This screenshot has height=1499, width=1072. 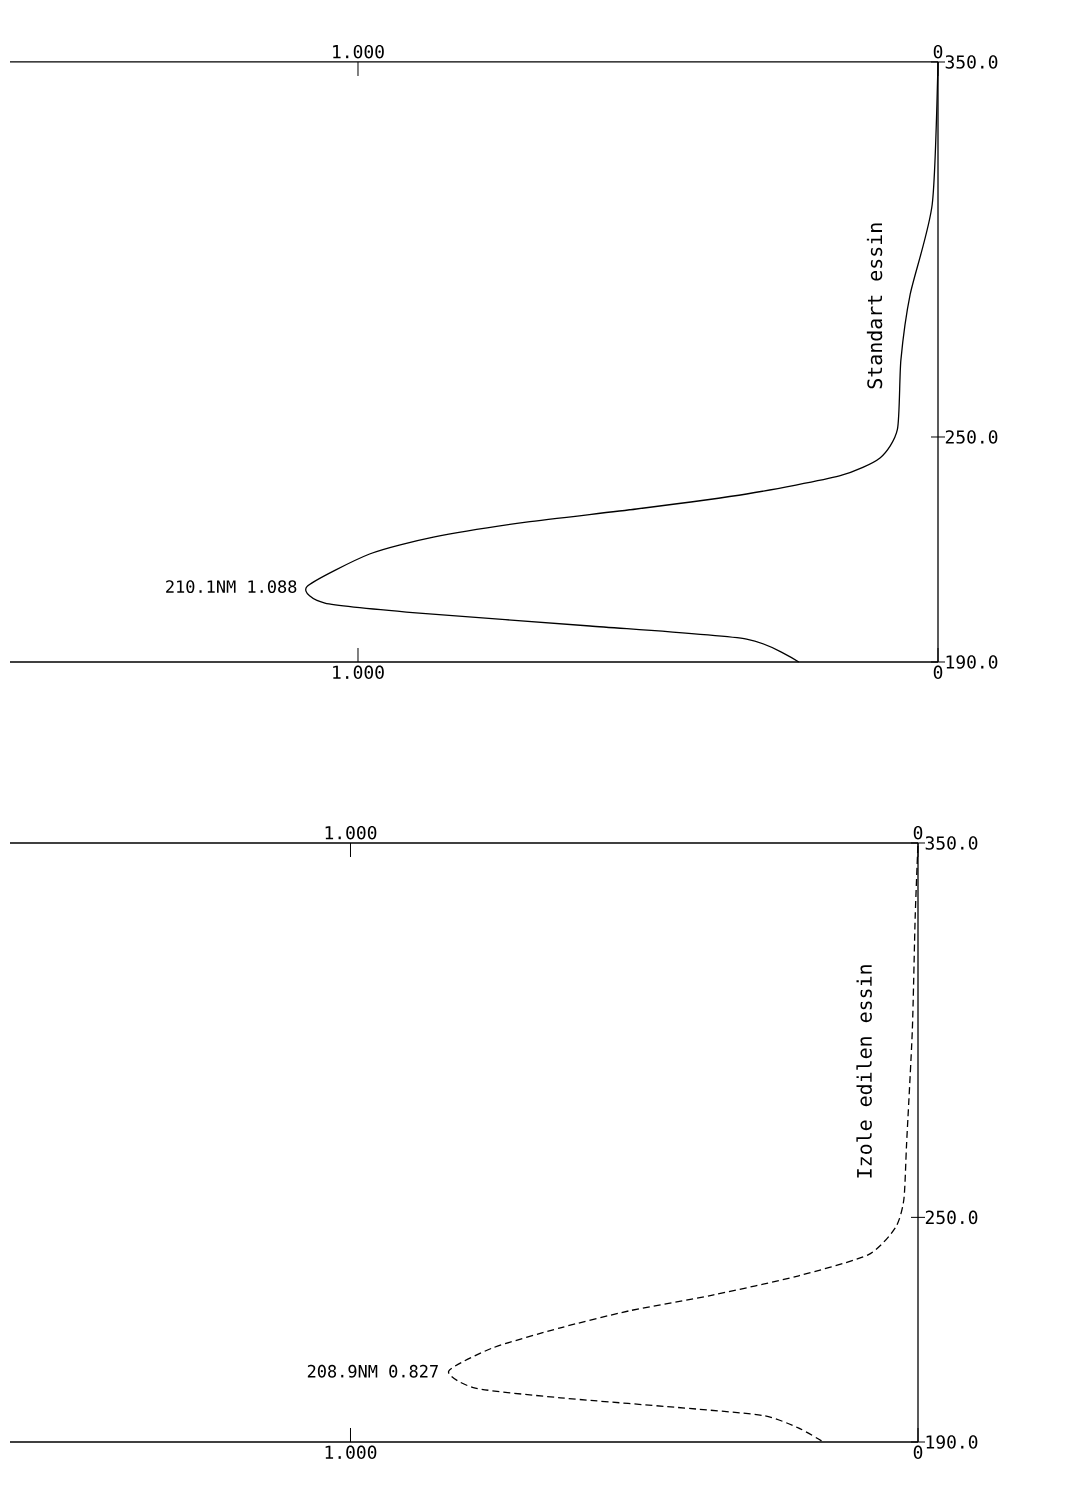 What do you see at coordinates (372, 1371) in the screenshot?
I see `annotation: 208.9NM 0.827` at bounding box center [372, 1371].